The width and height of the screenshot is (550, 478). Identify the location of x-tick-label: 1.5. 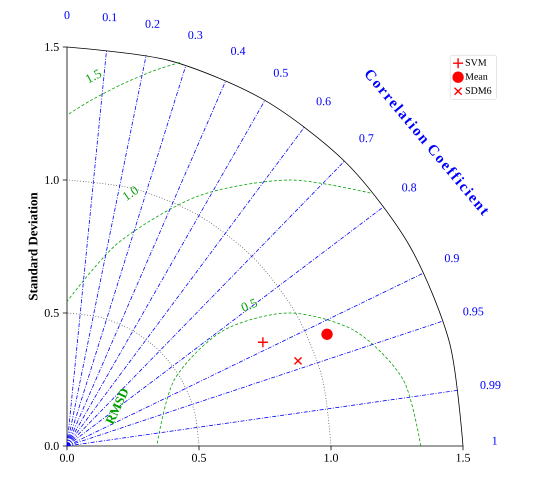
(463, 458).